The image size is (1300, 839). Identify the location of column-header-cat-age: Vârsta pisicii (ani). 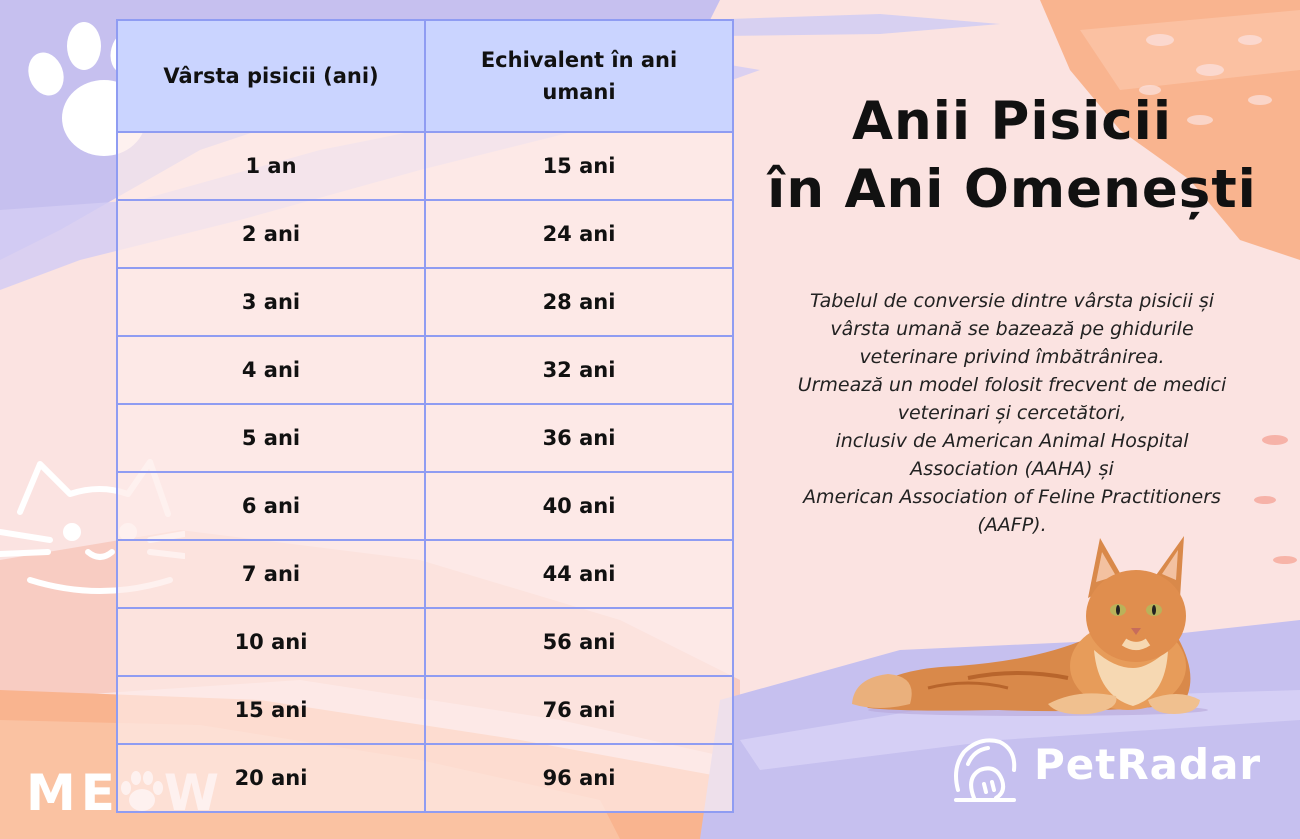
(271, 76).